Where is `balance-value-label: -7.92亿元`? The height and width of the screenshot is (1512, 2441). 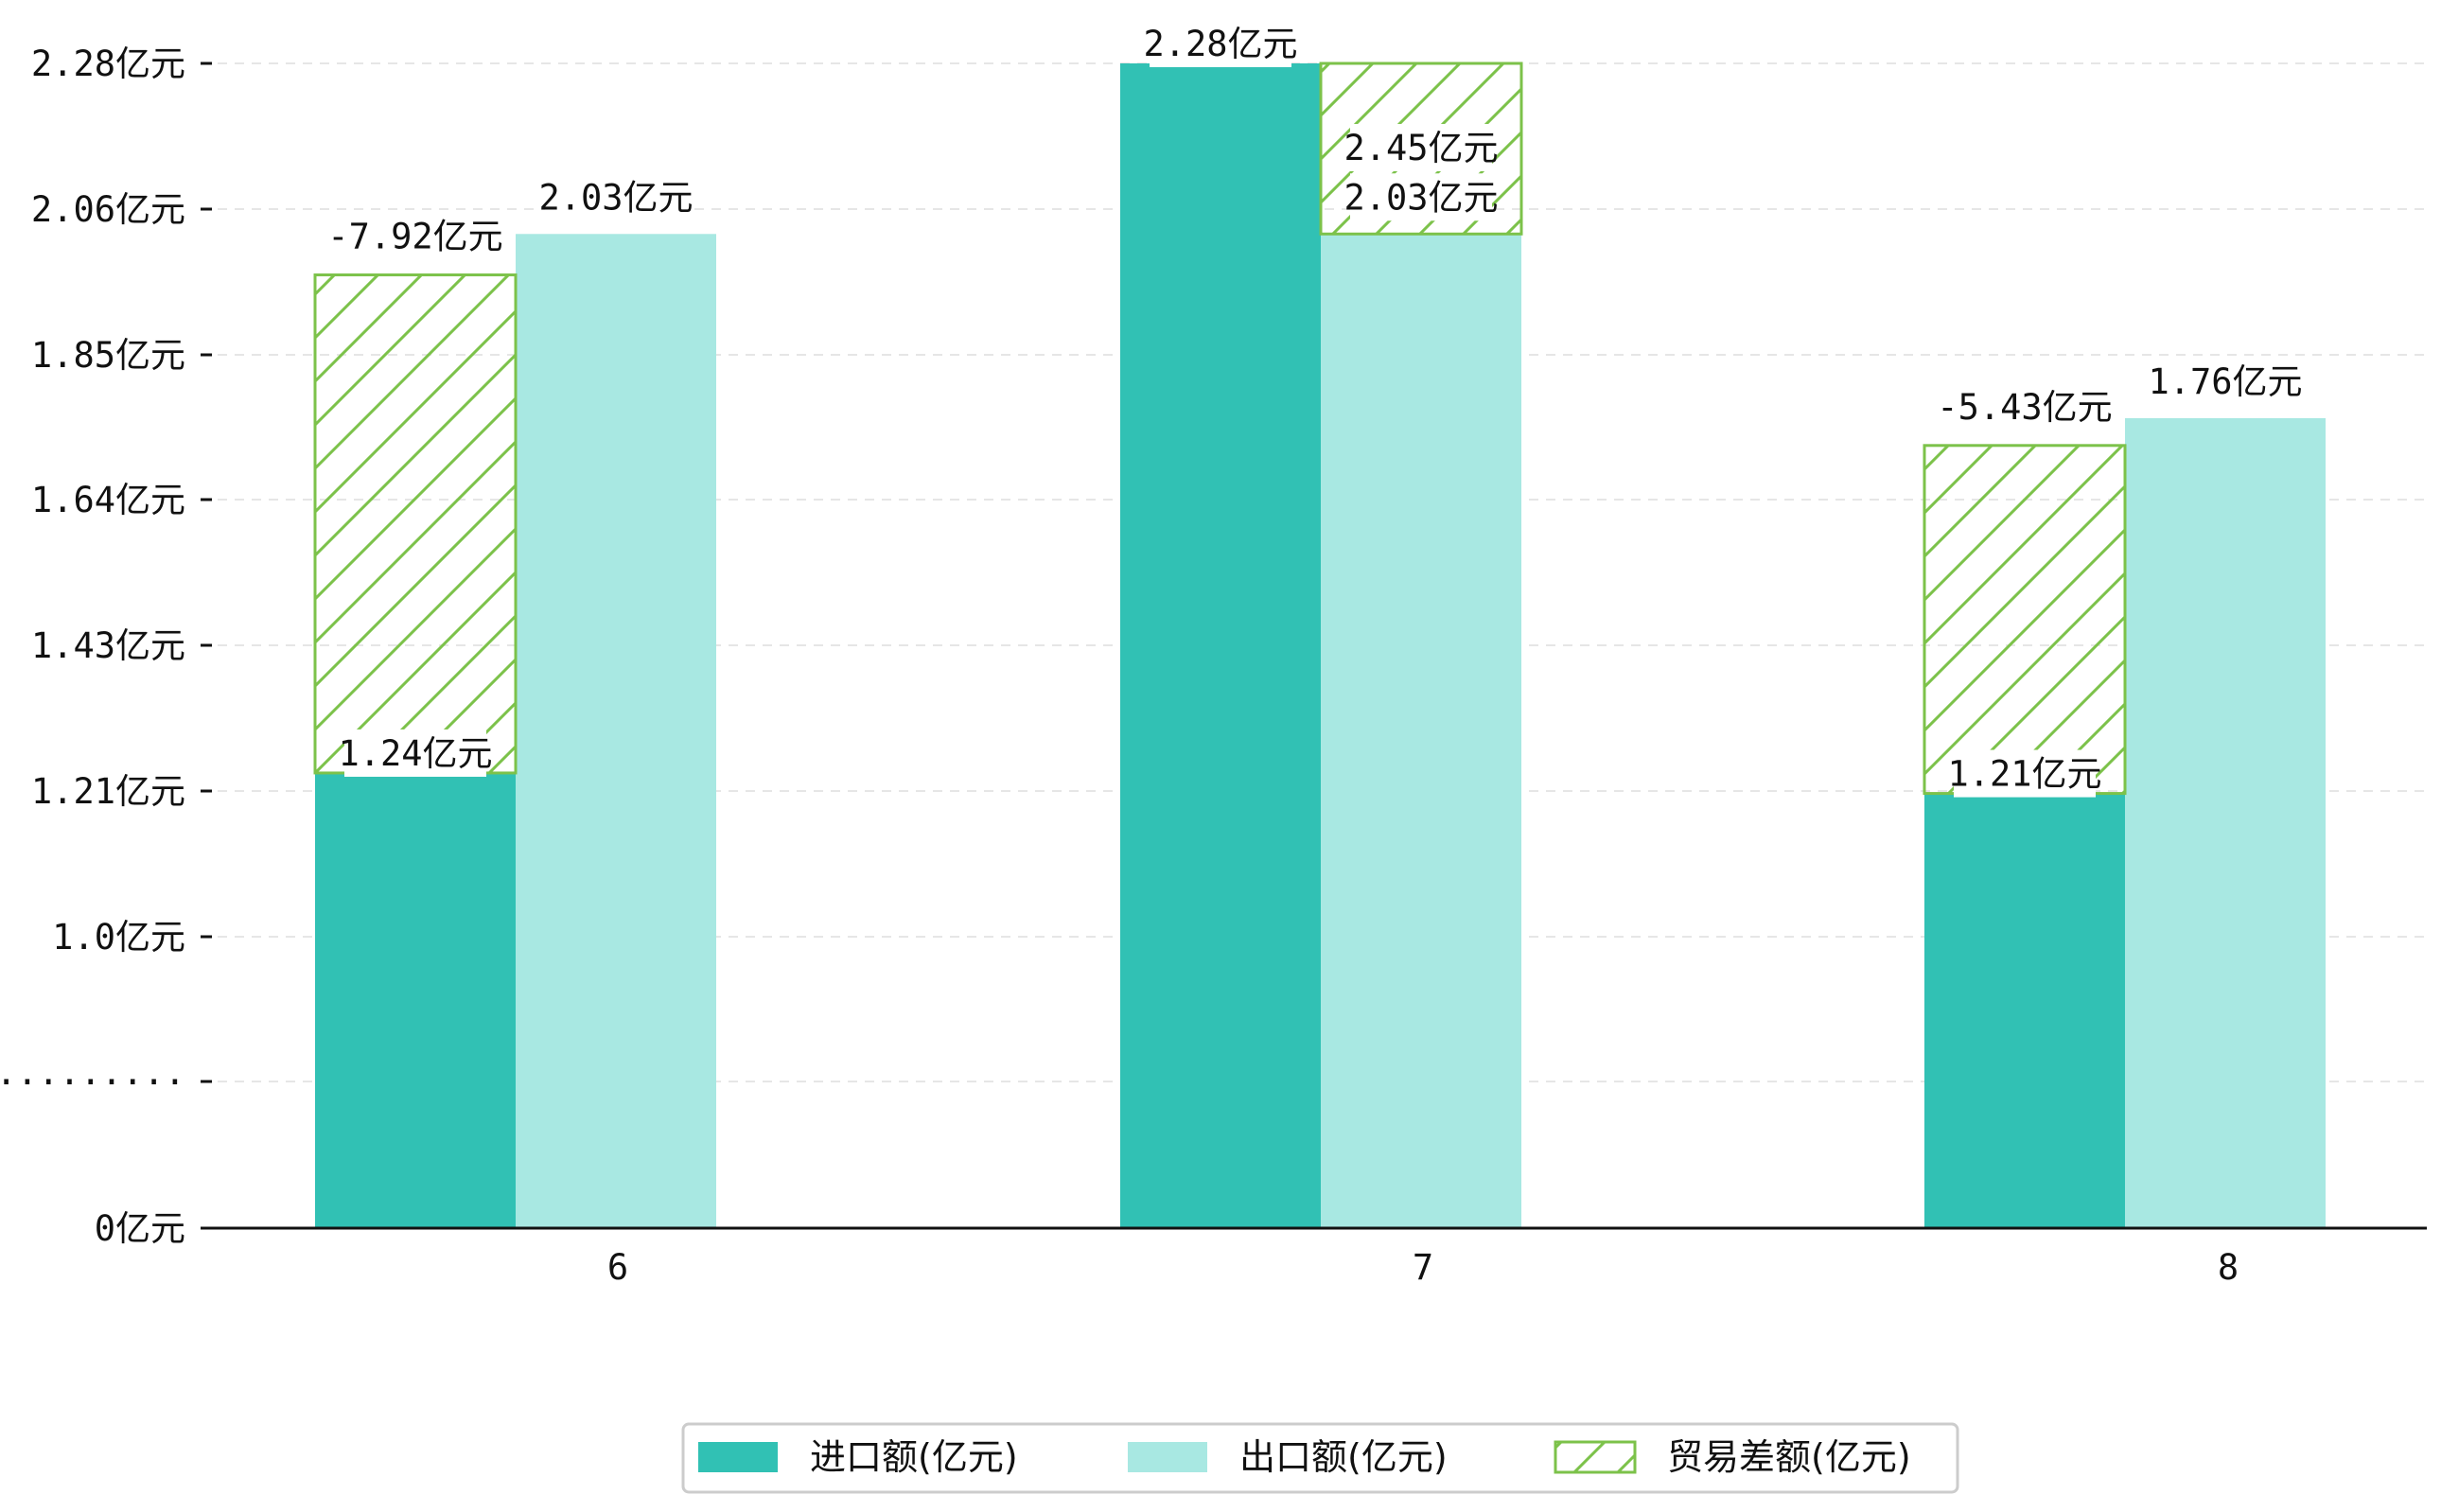
balance-value-label: -7.92亿元 is located at coordinates (414, 237).